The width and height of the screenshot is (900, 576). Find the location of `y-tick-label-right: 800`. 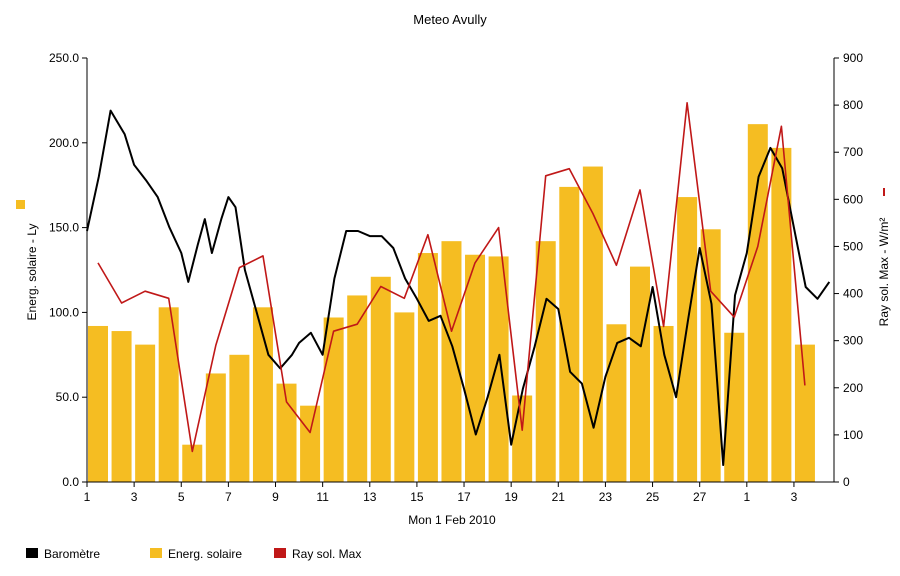

y-tick-label-right: 800 is located at coordinates (853, 105).